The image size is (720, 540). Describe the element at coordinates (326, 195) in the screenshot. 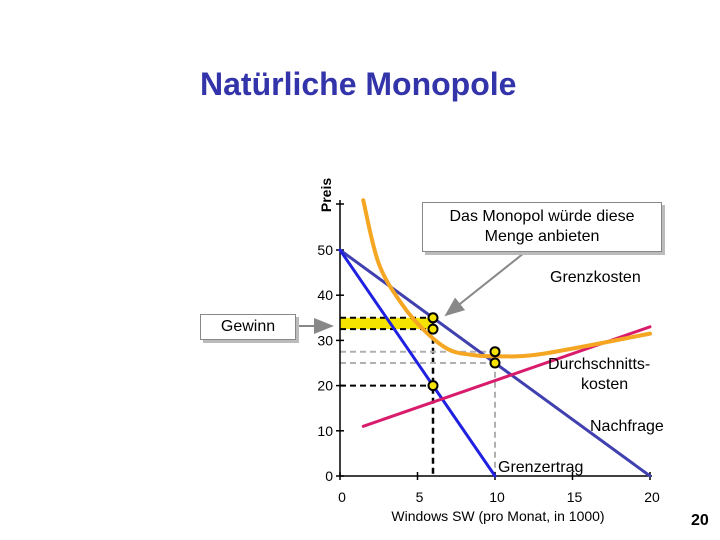

I see `y-axis-label: Preis` at that location.